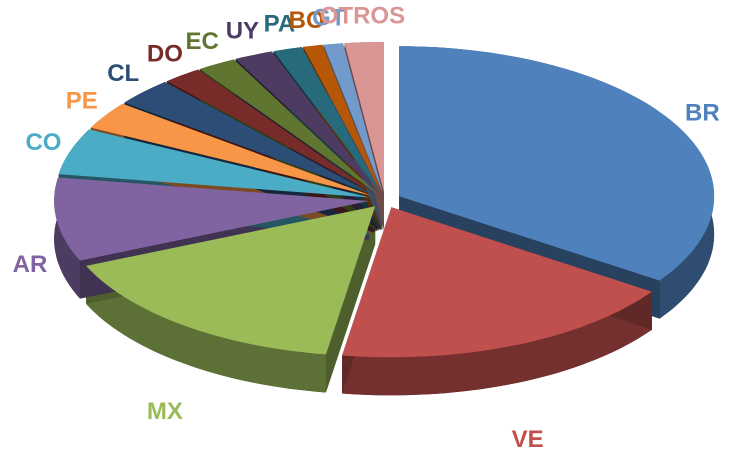 Image resolution: width=734 pixels, height=463 pixels. Describe the element at coordinates (43, 142) in the screenshot. I see `slice-label: CO` at that location.